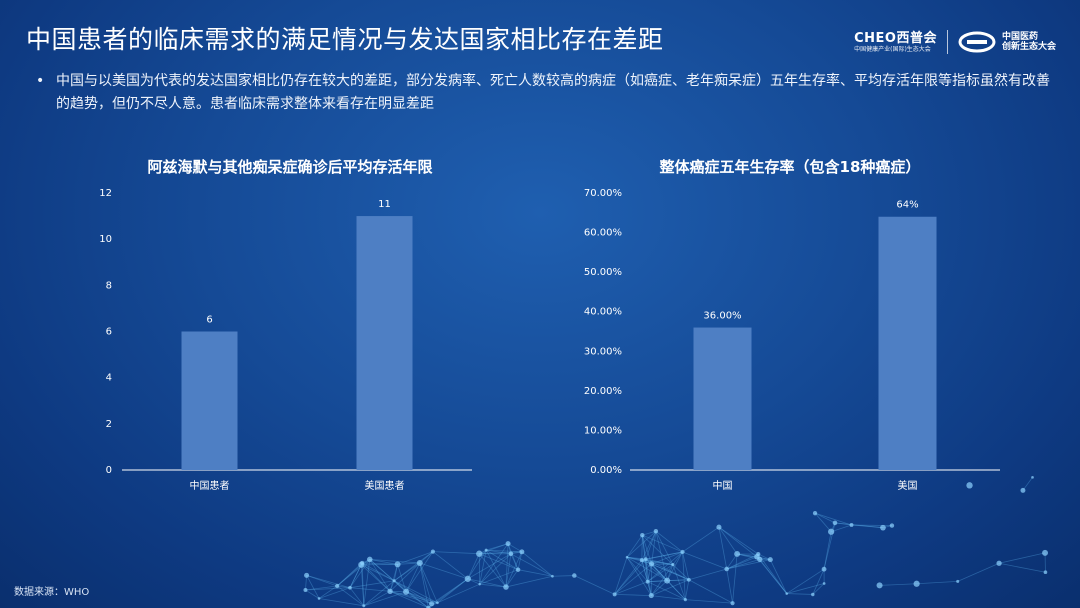 This screenshot has width=1080, height=608. What do you see at coordinates (1028, 47) in the screenshot?
I see `innovation-logo-line2: 创新生态大会` at bounding box center [1028, 47].